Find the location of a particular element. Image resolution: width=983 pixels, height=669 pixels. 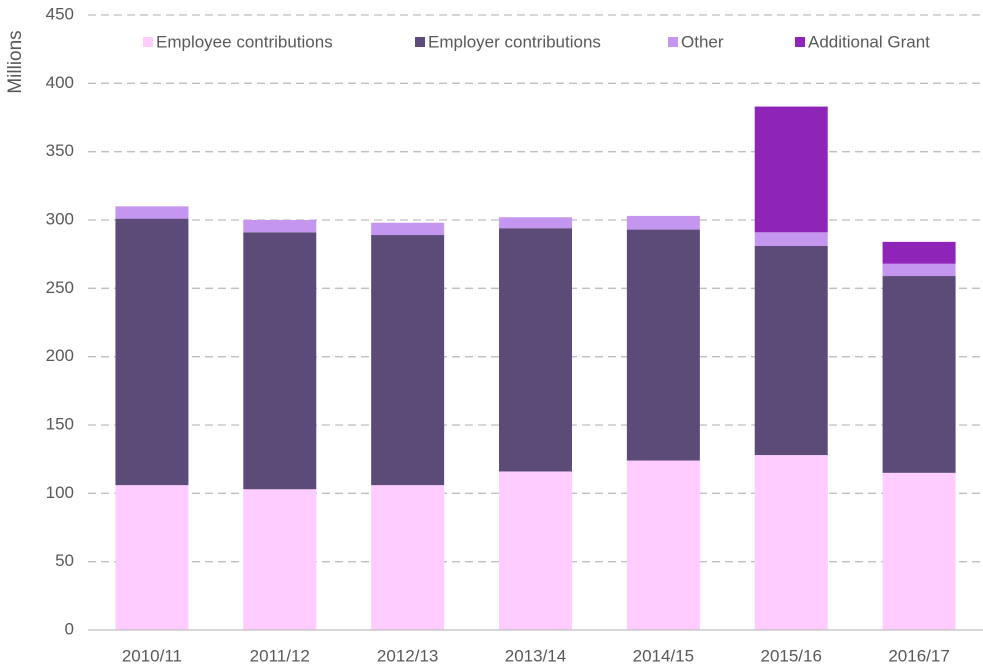

y-tick-label: 0 is located at coordinates (69, 628).